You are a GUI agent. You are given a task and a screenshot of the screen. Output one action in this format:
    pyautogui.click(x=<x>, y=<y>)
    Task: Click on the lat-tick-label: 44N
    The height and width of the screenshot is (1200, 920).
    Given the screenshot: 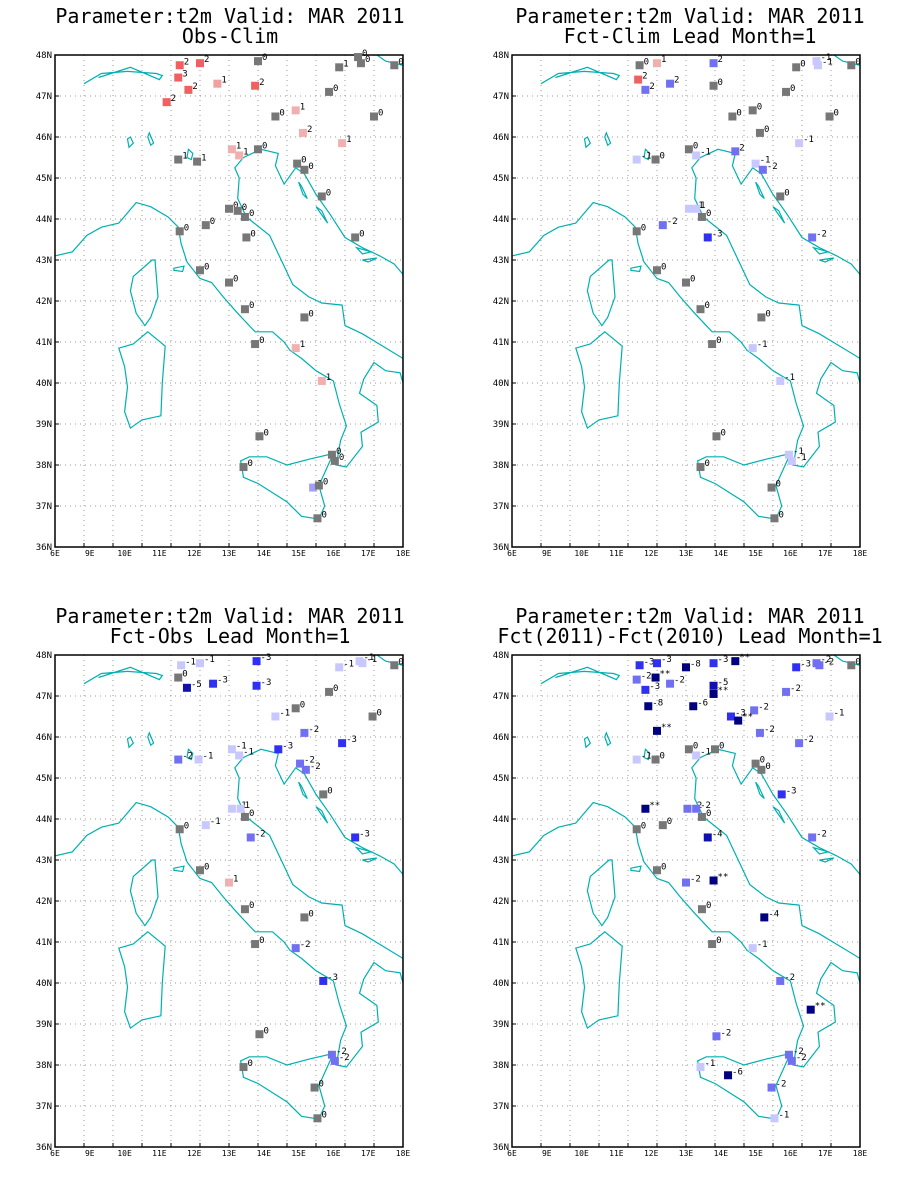 What is the action you would take?
    pyautogui.click(x=44, y=220)
    